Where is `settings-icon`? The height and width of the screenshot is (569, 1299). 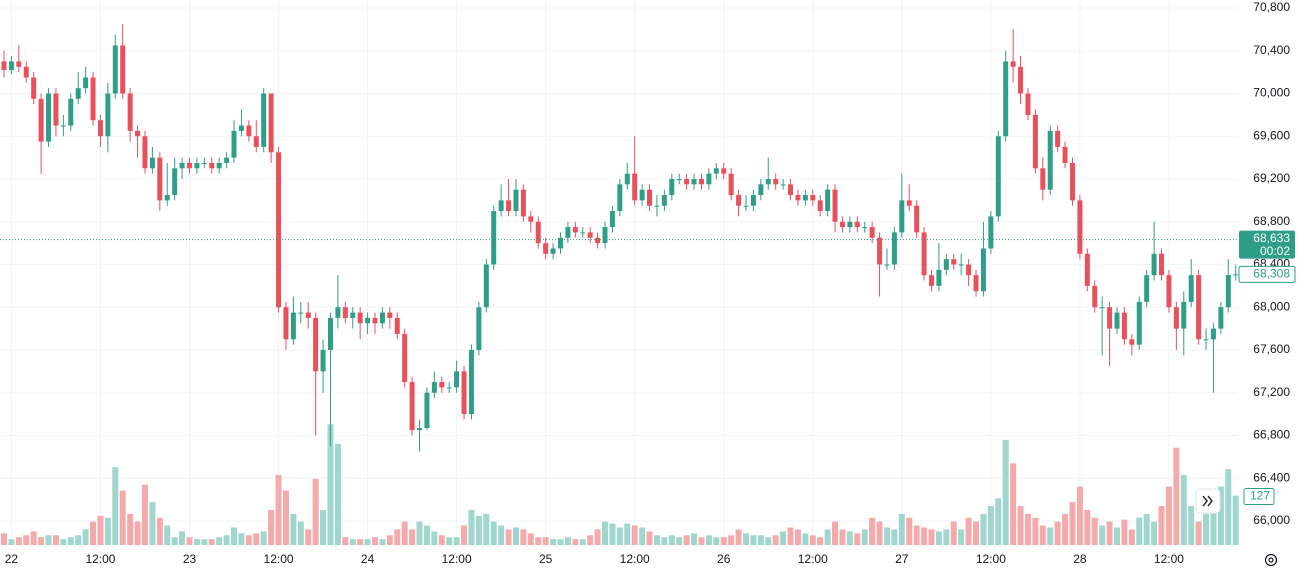 settings-icon is located at coordinates (1271, 560).